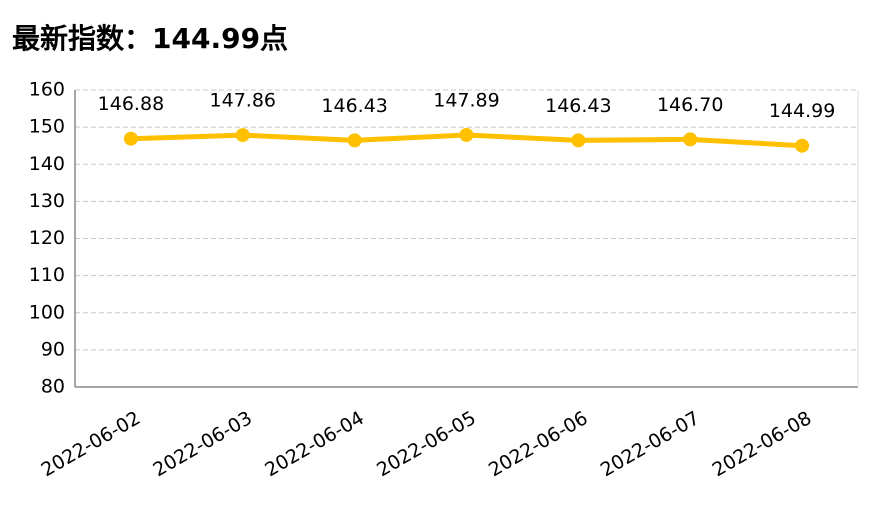 The height and width of the screenshot is (505, 877). I want to click on x-tick-label: 2022-06-07, so click(650, 444).